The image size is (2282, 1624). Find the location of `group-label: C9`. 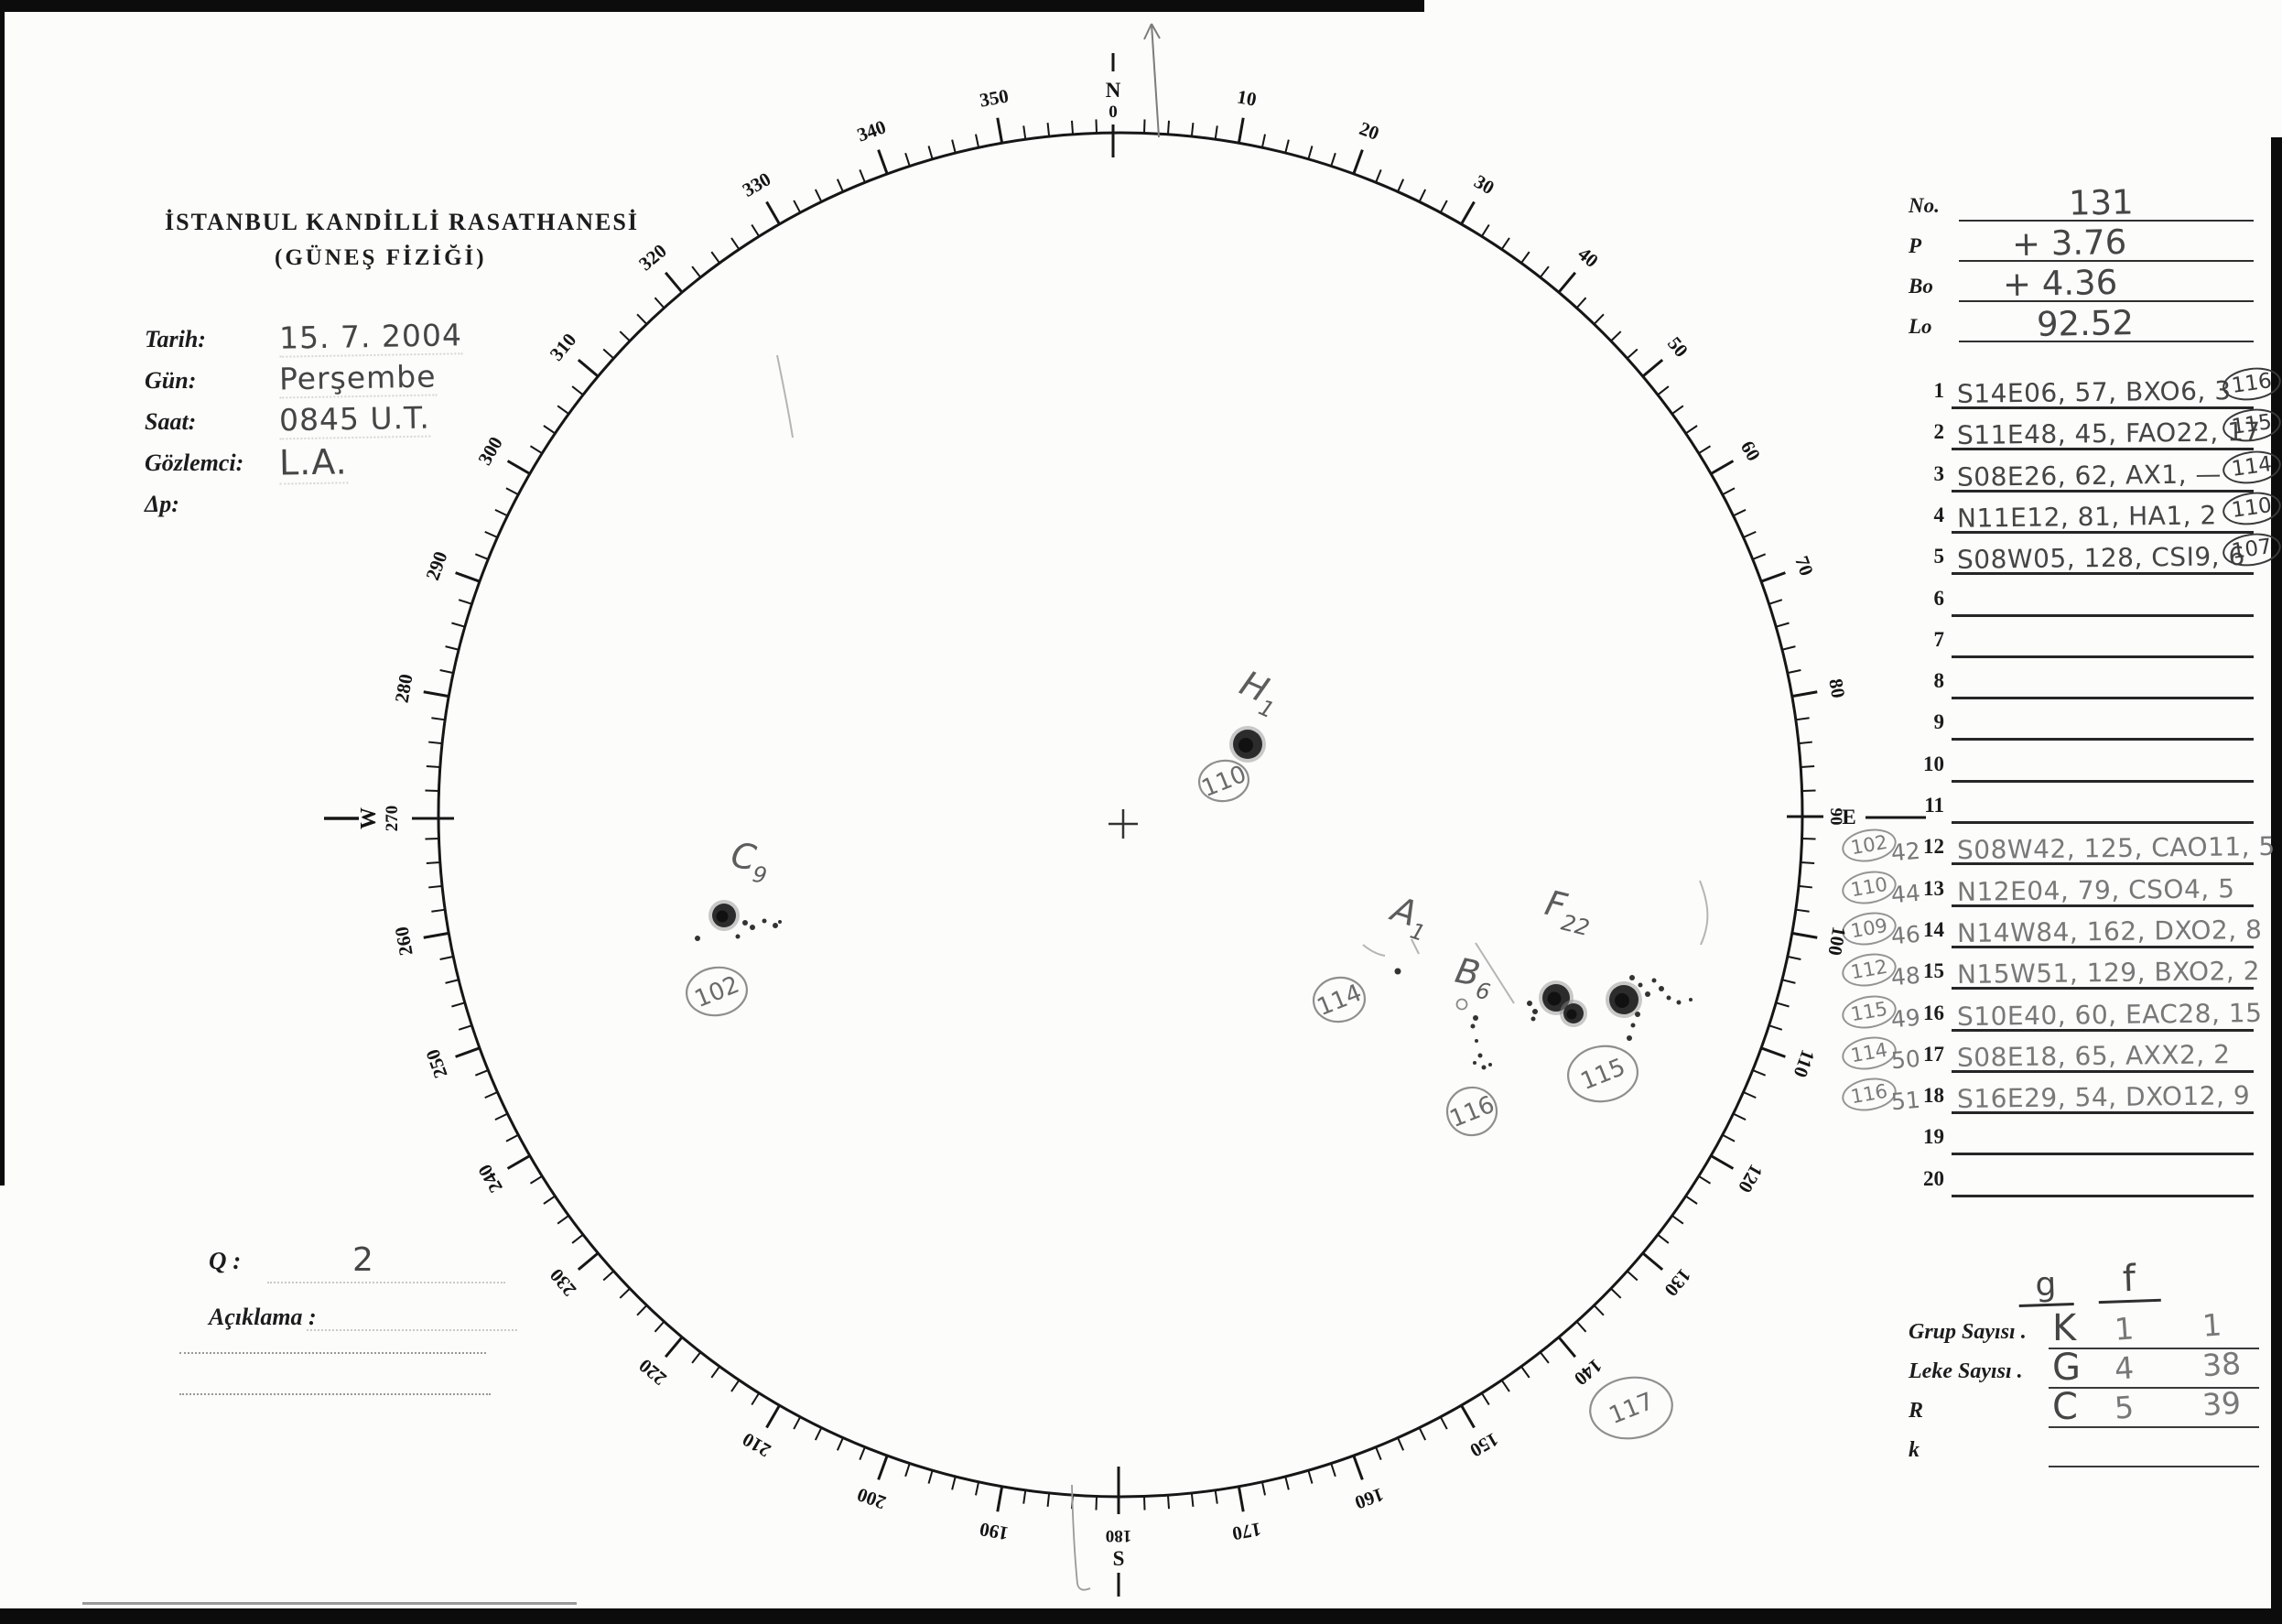

group-label: C9 is located at coordinates (750, 862).